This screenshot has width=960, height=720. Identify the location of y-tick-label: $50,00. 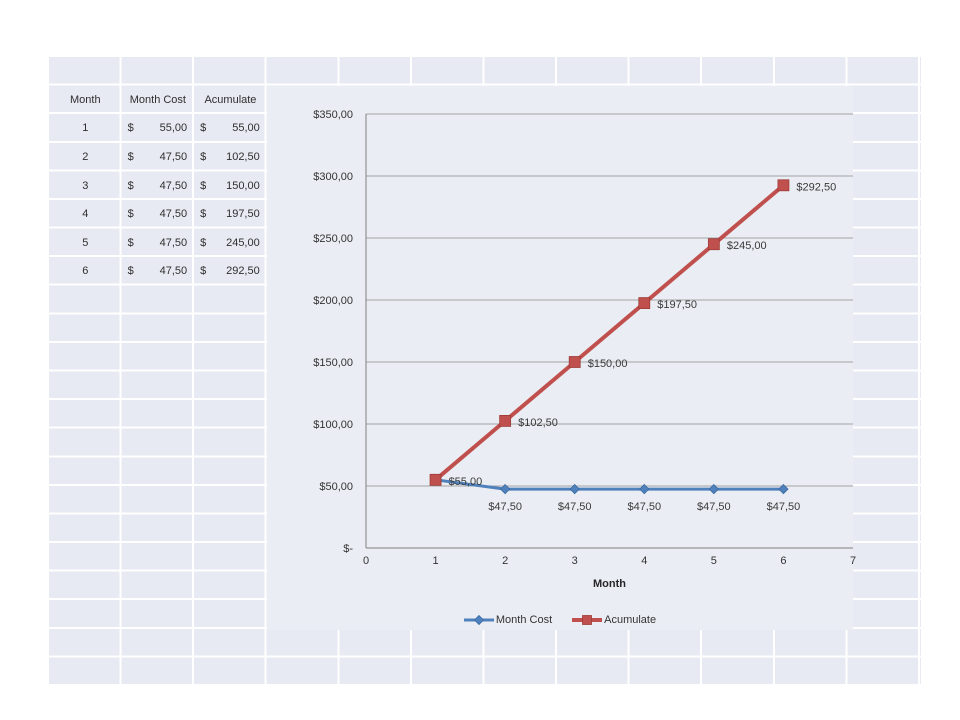
(336, 487).